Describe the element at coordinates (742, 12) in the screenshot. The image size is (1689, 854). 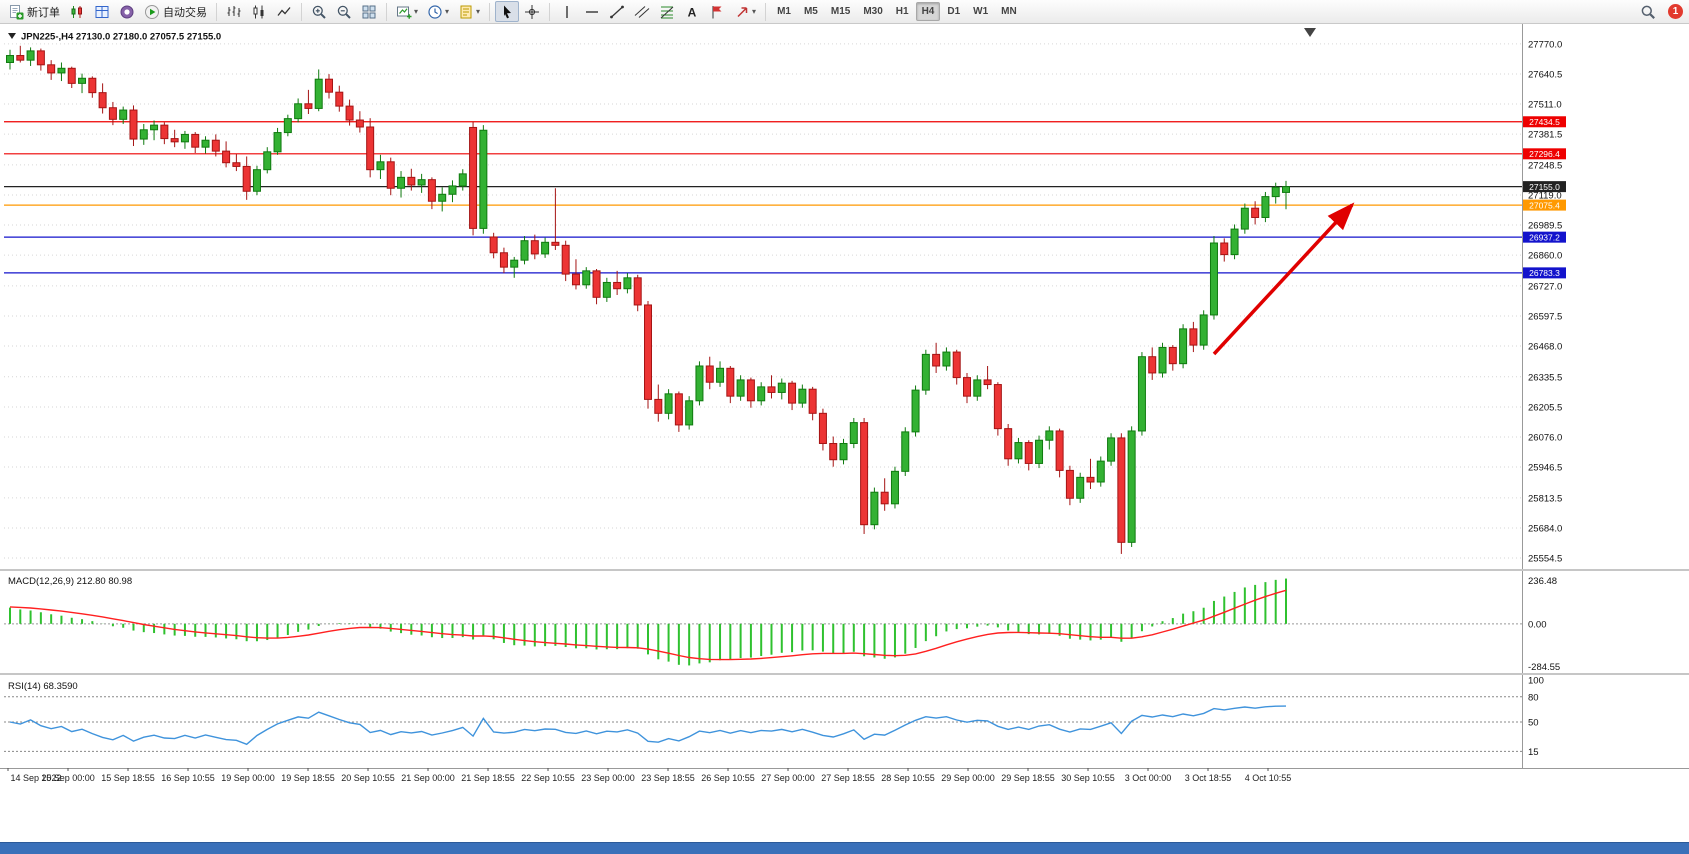
I see `arrows-icon` at that location.